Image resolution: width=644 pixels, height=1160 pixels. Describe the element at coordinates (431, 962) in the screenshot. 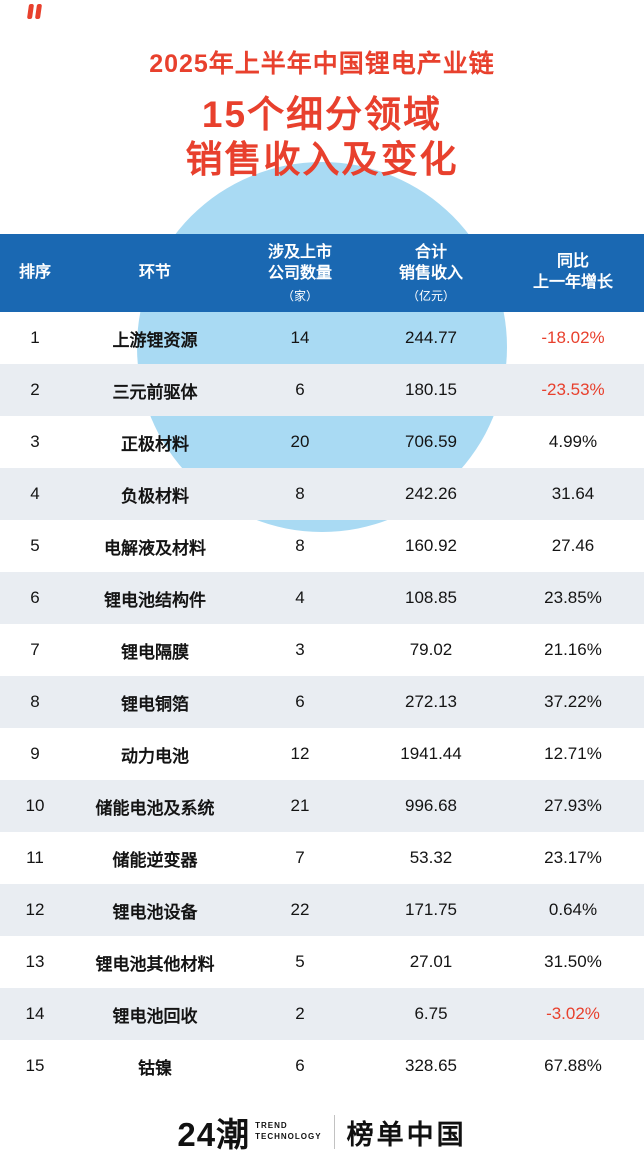

I see `revenue-cell: 27.01` at that location.